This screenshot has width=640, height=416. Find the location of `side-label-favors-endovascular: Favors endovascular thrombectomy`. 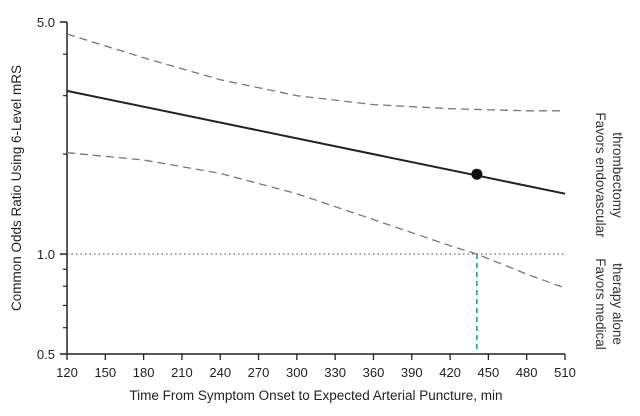

side-label-favors-endovascular: Favors endovascular thrombectomy is located at coordinates (609, 175).